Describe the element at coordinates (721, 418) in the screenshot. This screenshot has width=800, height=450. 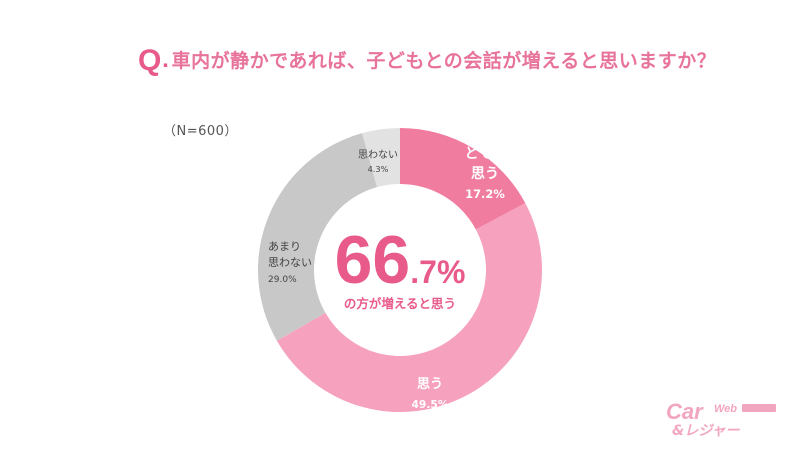
I see `carweb-leisure-logo: Car Web &レジャー` at that location.